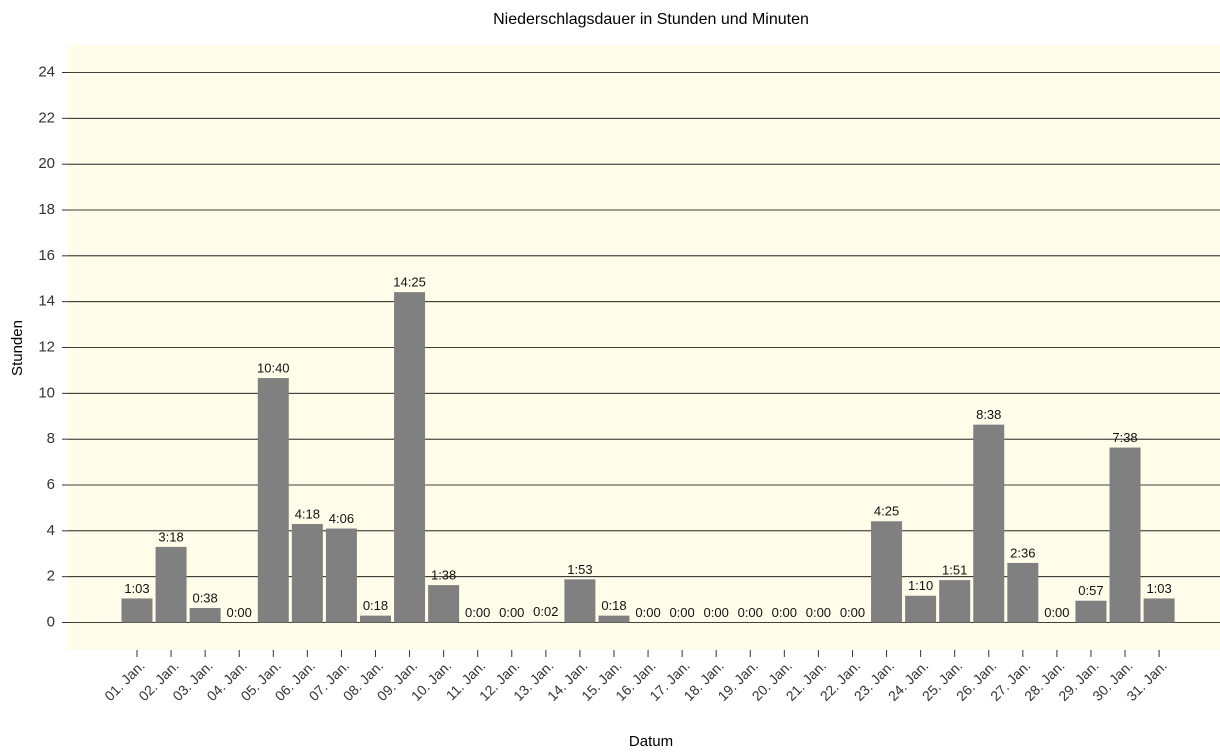 The width and height of the screenshot is (1220, 756). What do you see at coordinates (443, 575) in the screenshot?
I see `value-label: 1:38` at bounding box center [443, 575].